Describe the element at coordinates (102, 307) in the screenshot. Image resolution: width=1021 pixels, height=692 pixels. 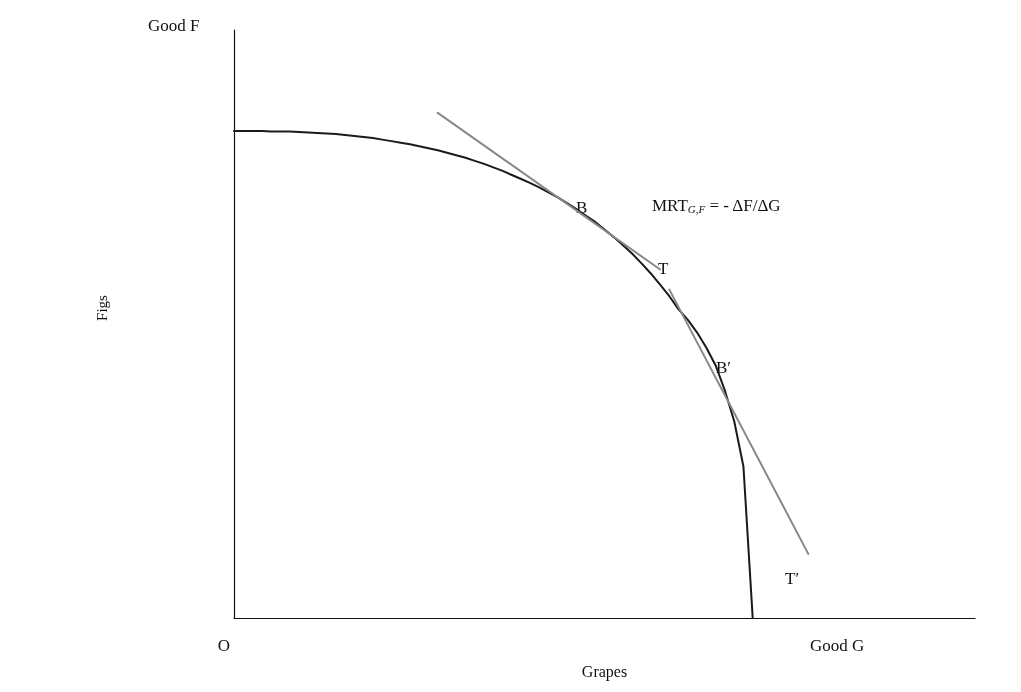
I see `text: Figs` at that location.